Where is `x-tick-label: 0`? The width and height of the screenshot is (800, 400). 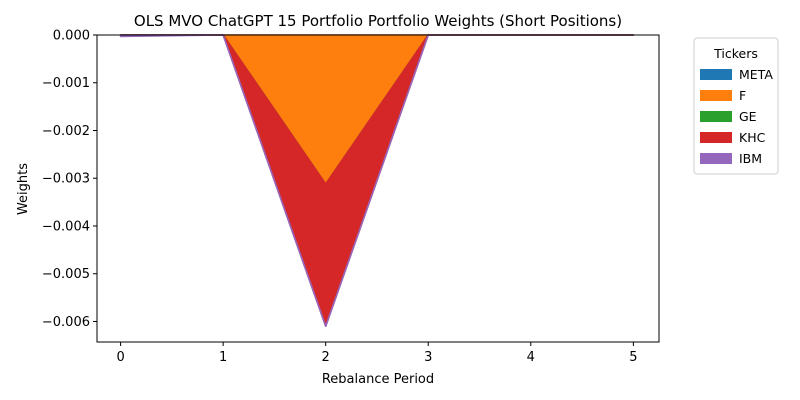 x-tick-label: 0 is located at coordinates (120, 357).